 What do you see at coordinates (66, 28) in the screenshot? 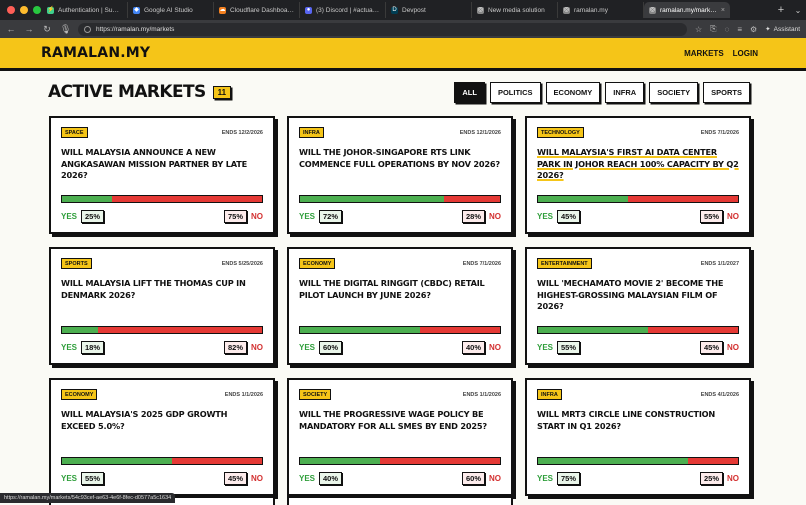
I see `microphone-icon: 🎙︎` at bounding box center [66, 28].